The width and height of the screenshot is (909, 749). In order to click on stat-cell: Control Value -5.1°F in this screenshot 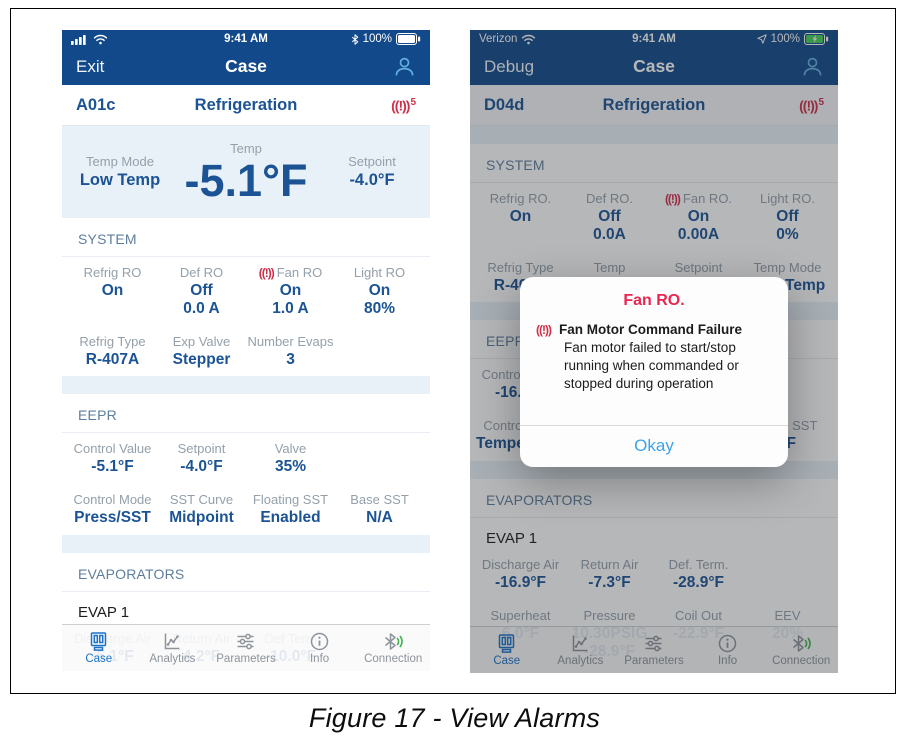, I will do `click(112, 458)`.